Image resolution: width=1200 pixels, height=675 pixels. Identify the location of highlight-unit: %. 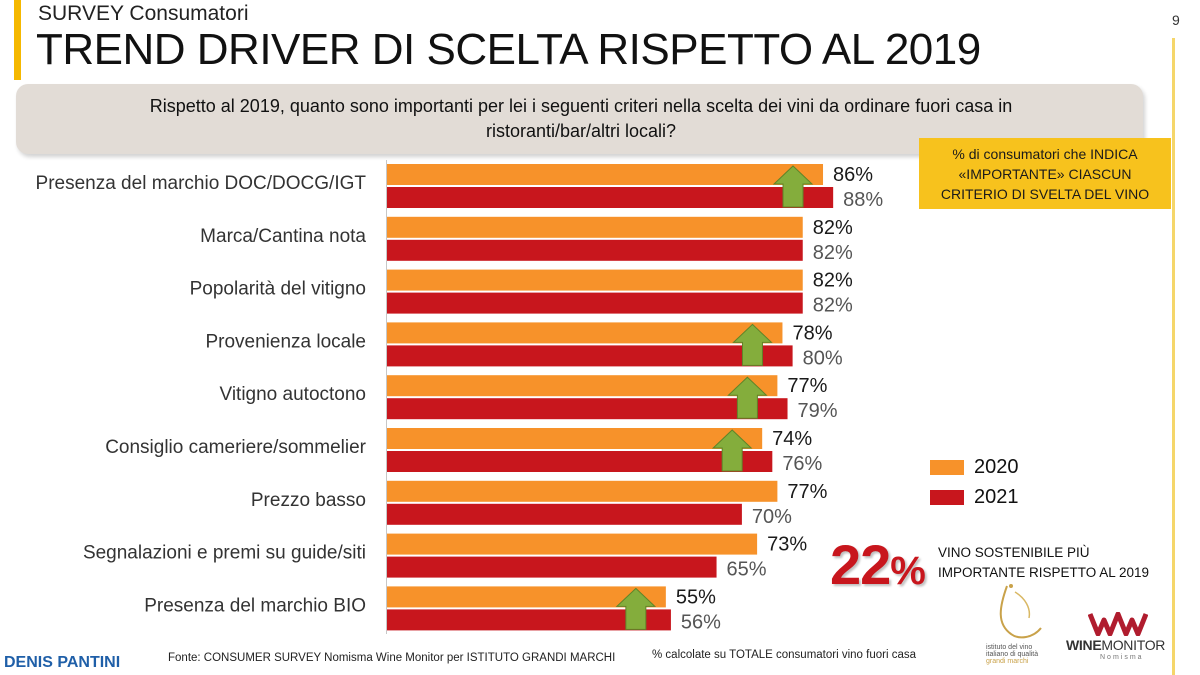
(908, 571).